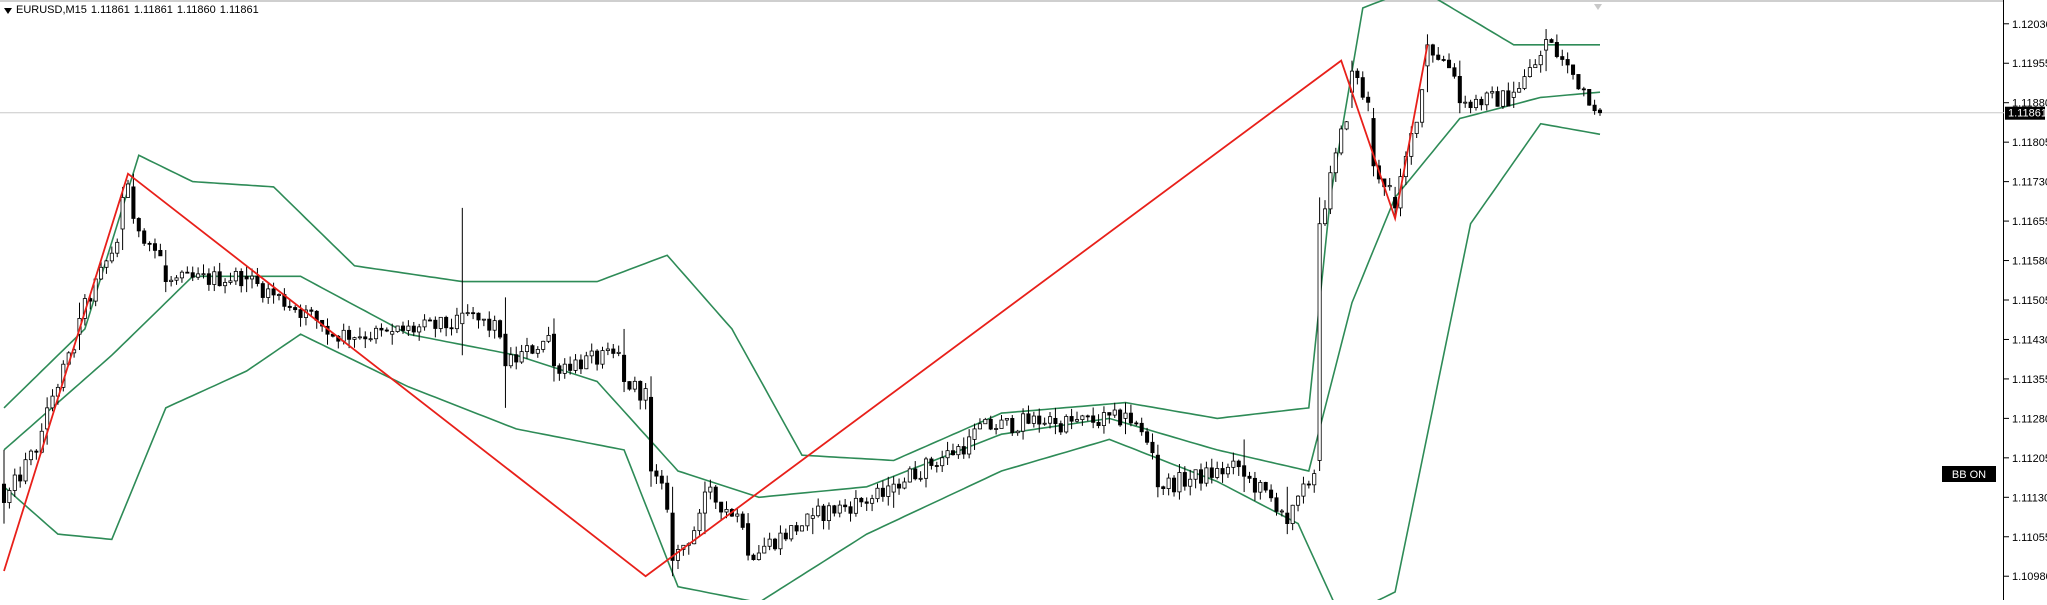 The height and width of the screenshot is (605, 2047). I want to click on shift-marker-icon, so click(1598, 7).